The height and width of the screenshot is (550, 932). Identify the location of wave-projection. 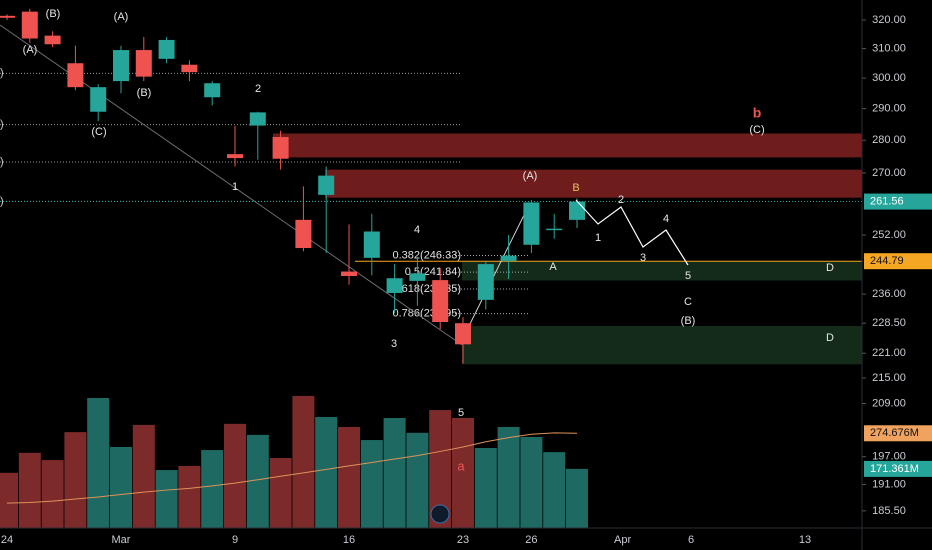
(632, 232).